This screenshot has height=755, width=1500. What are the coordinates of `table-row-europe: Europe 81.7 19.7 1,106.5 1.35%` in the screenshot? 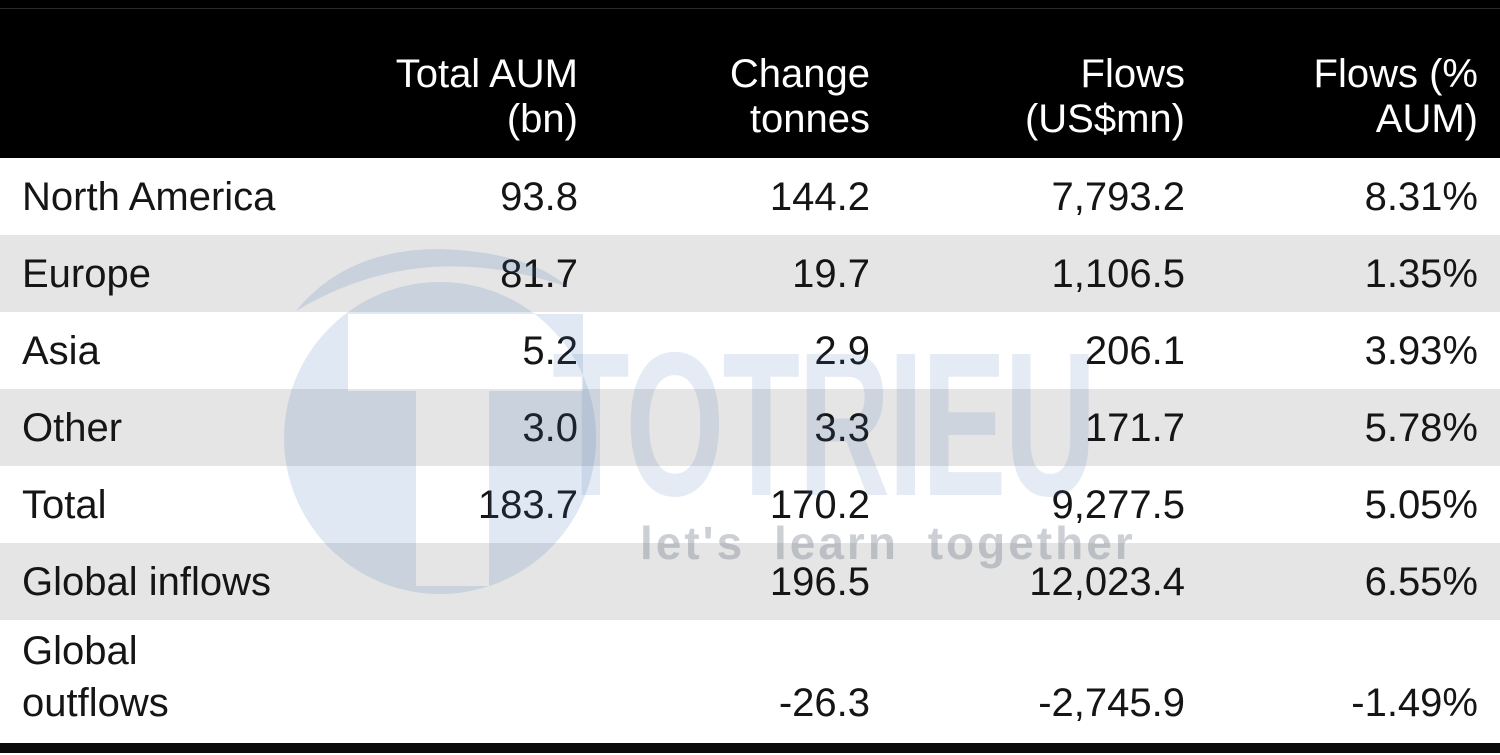 It's located at (750, 273).